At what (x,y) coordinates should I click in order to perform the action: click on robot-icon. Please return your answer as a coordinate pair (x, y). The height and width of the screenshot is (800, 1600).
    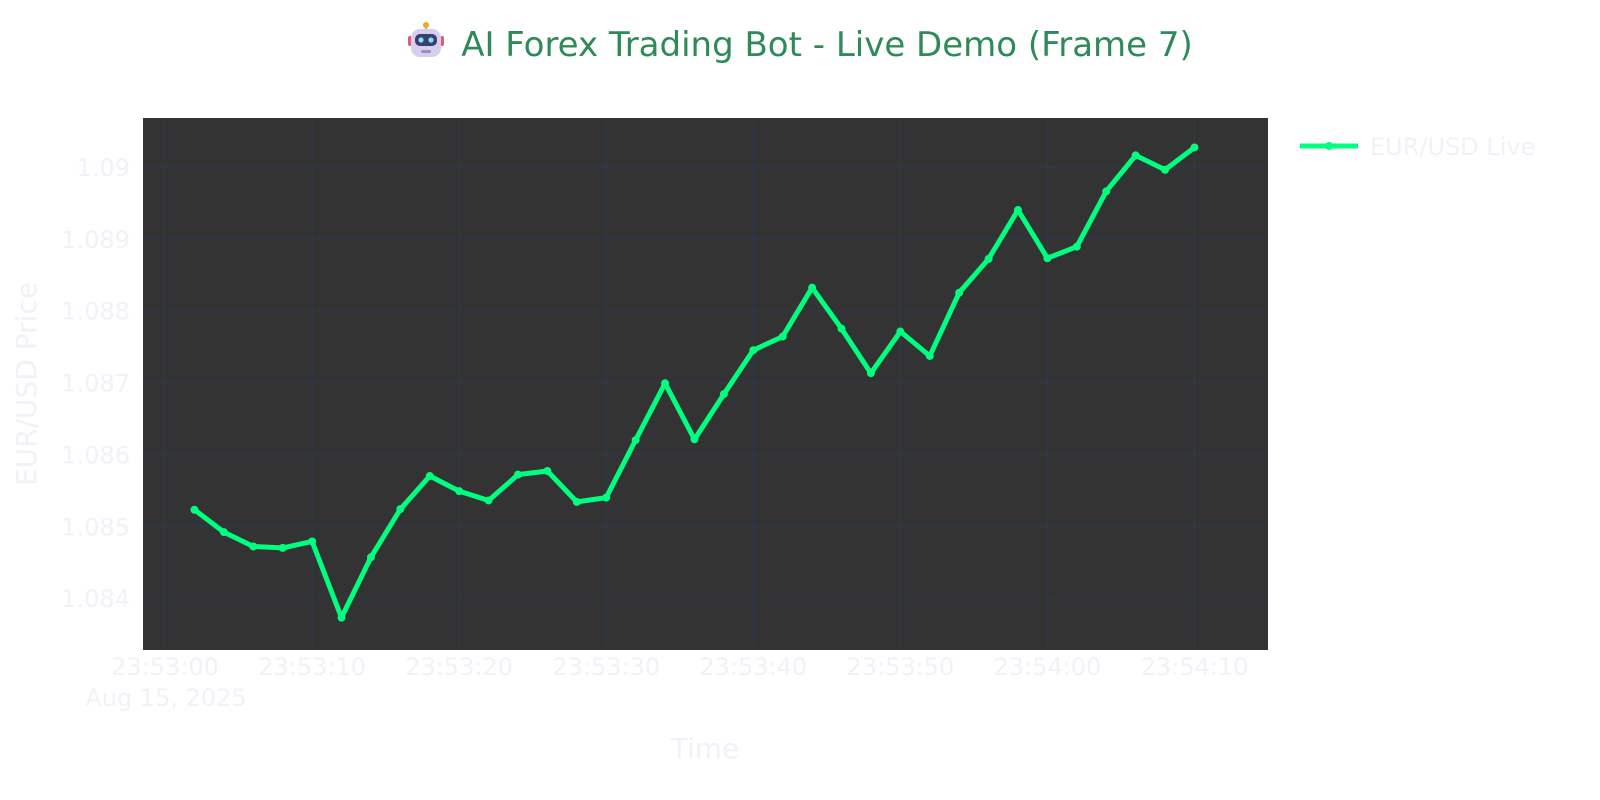
    Looking at the image, I should click on (426, 45).